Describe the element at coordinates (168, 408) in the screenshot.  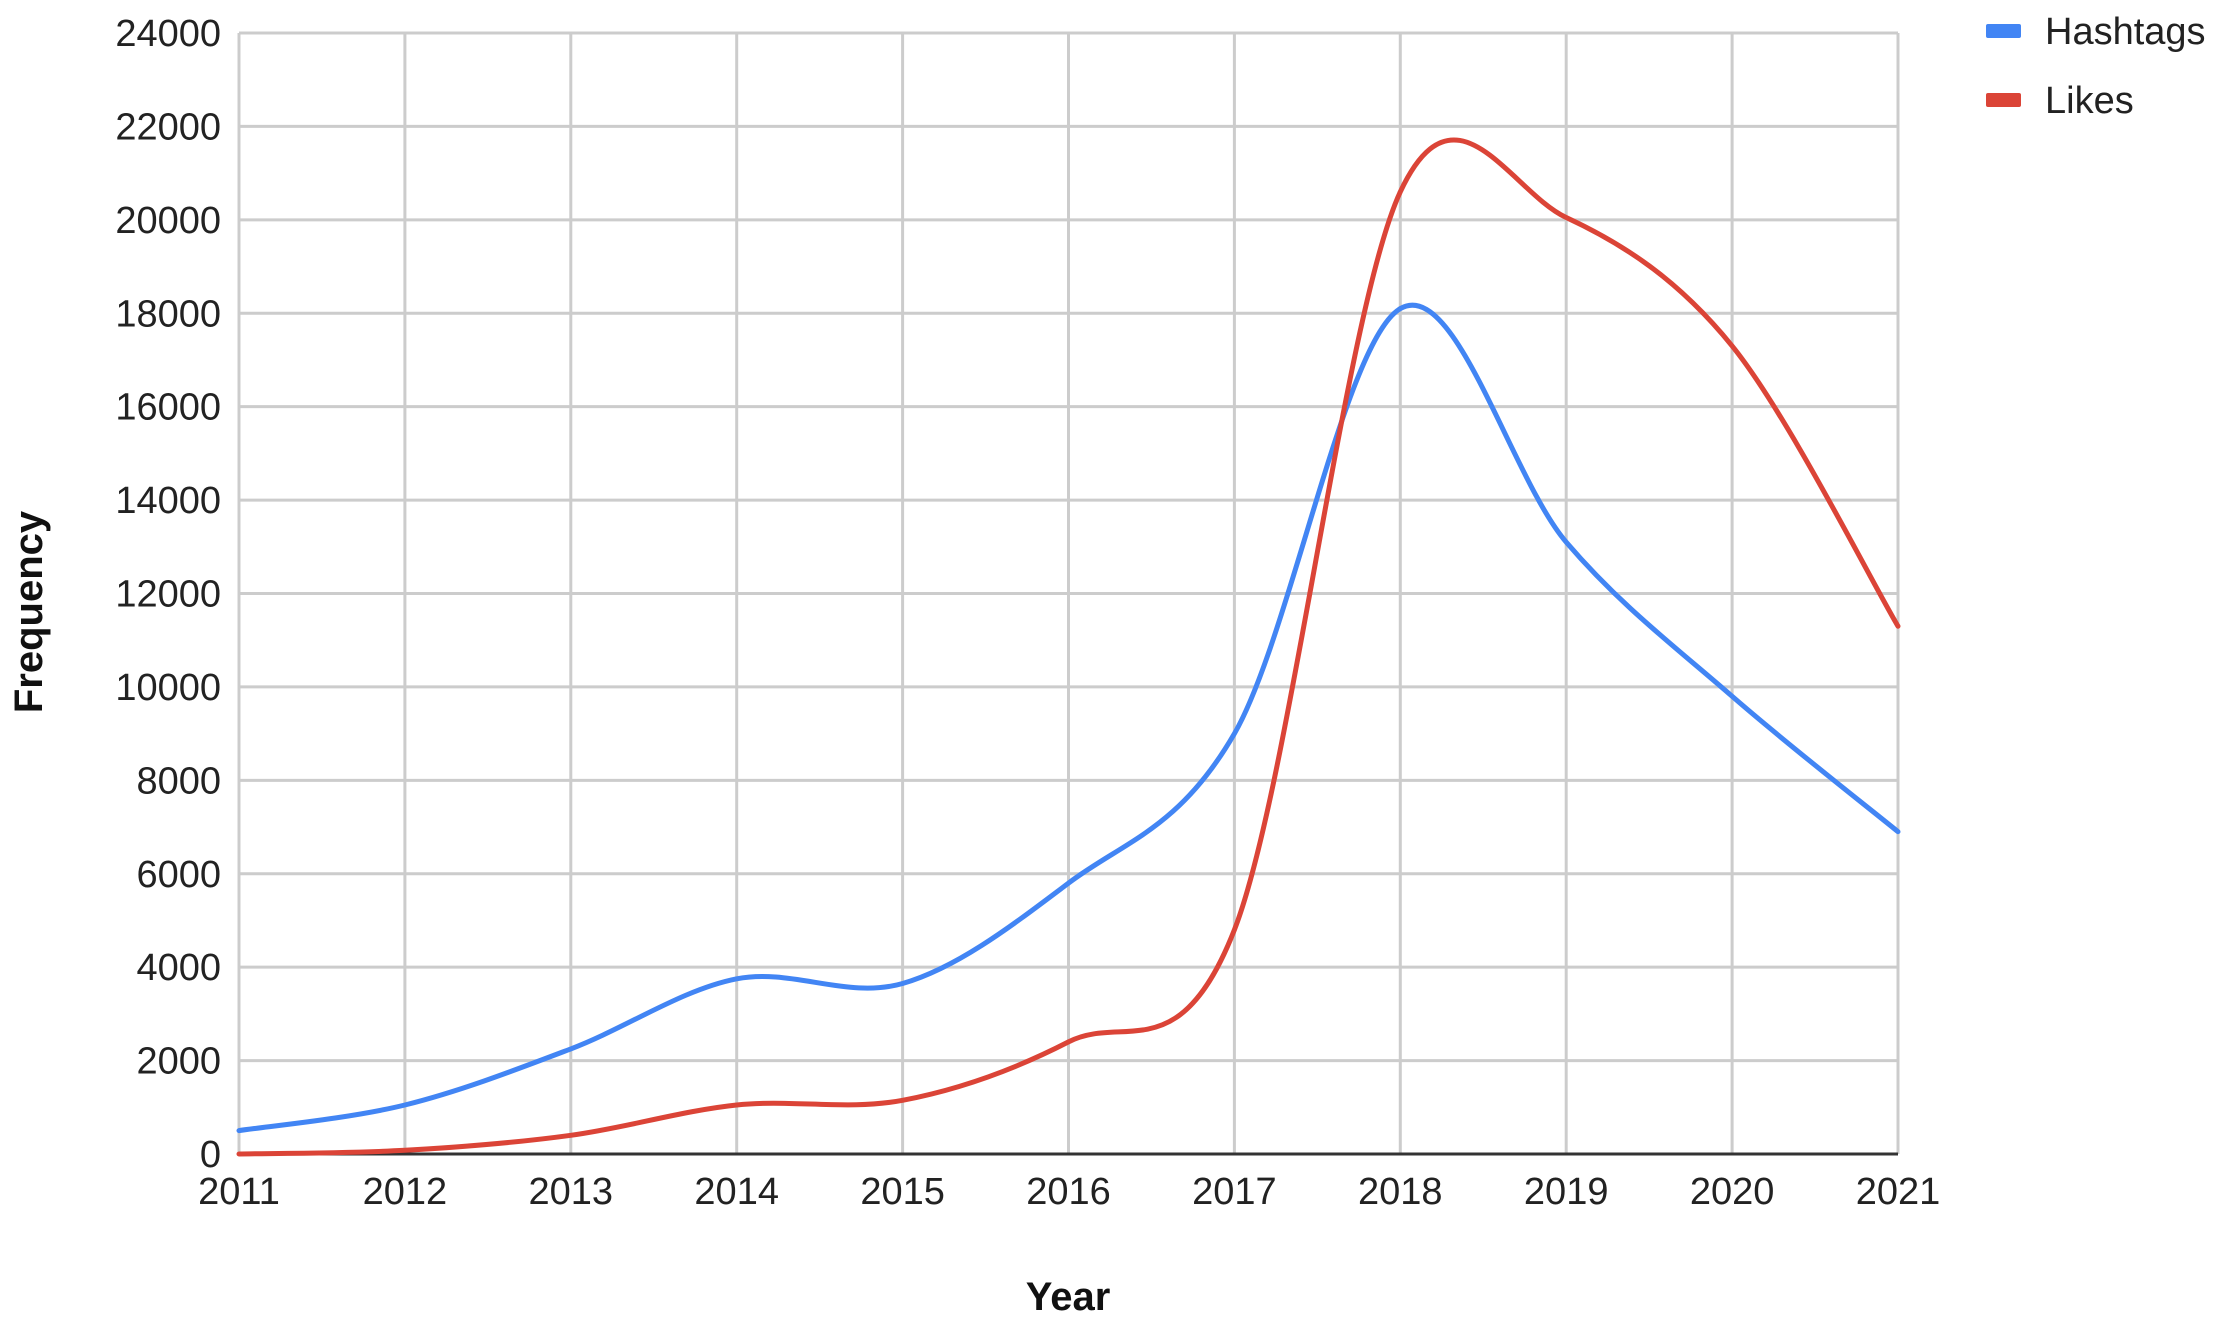
I see `y-tick-label: 16000` at that location.